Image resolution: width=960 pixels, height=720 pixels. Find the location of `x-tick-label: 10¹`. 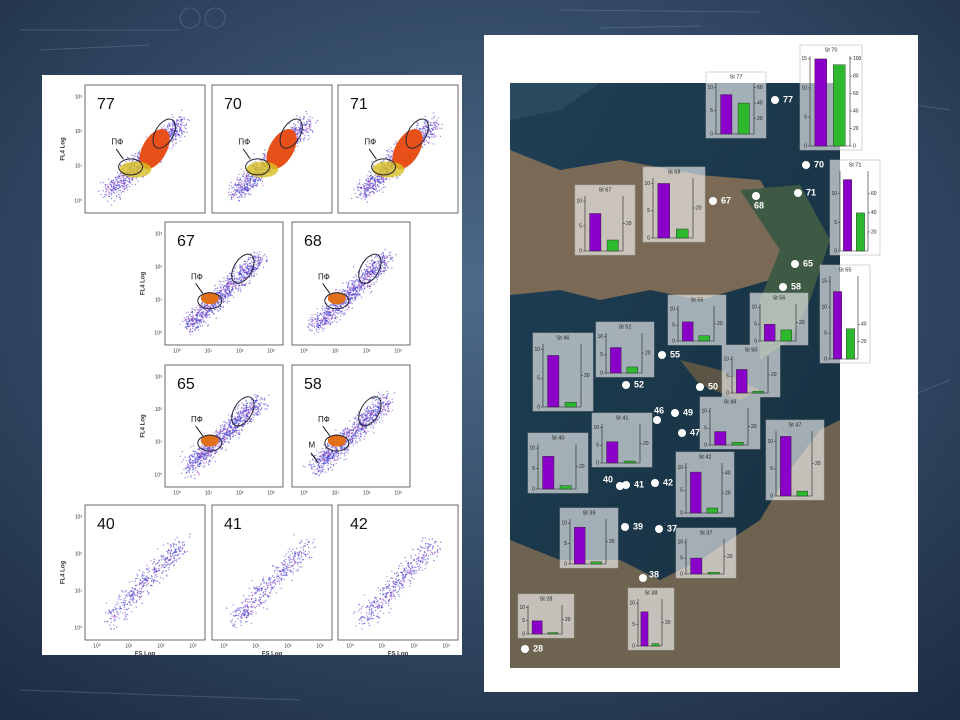

x-tick-label: 10¹ is located at coordinates (336, 351).